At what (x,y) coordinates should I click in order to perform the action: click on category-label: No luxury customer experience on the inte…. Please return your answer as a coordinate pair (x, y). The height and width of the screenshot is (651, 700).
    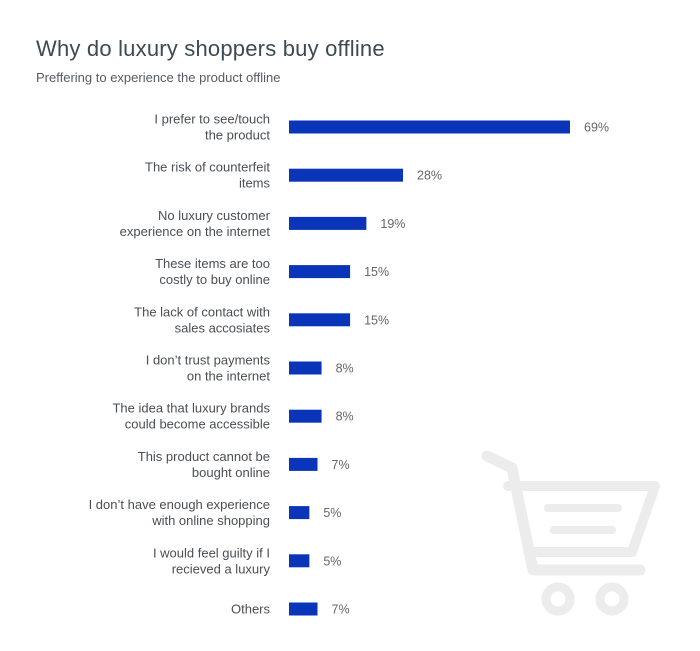
    Looking at the image, I should click on (195, 223).